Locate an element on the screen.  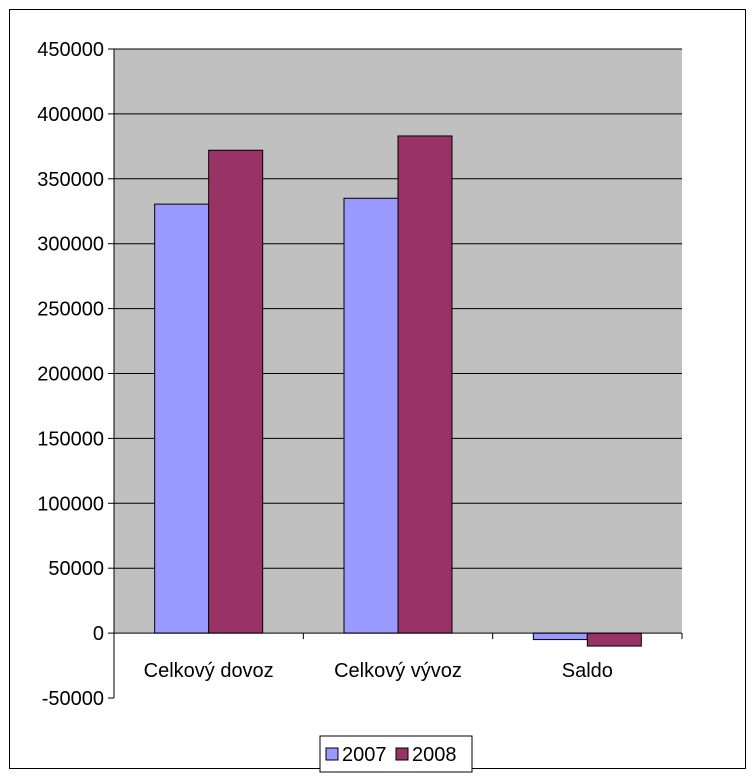
y-tick-label: 100000 is located at coordinates (70, 504).